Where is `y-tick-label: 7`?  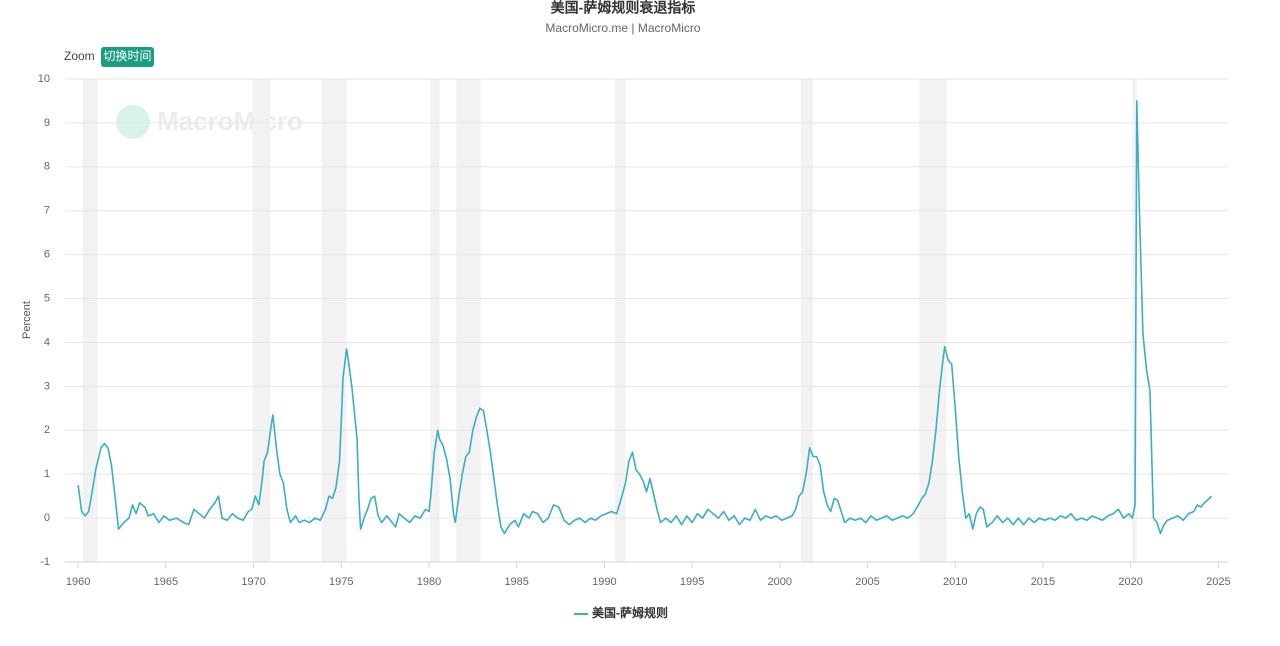 y-tick-label: 7 is located at coordinates (47, 211).